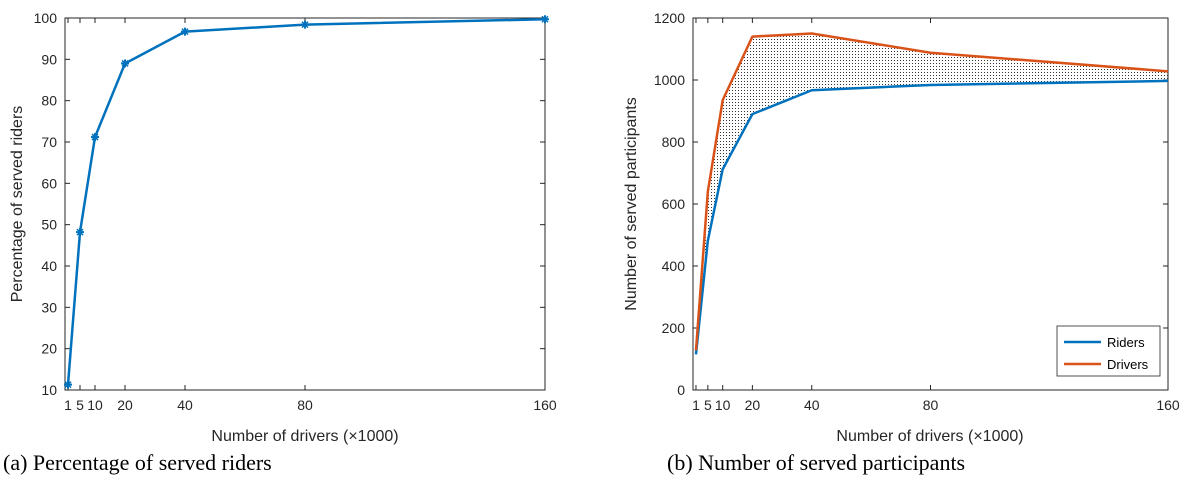 This screenshot has height=485, width=1184. What do you see at coordinates (674, 142) in the screenshot?
I see `y-tick-label: 800` at bounding box center [674, 142].